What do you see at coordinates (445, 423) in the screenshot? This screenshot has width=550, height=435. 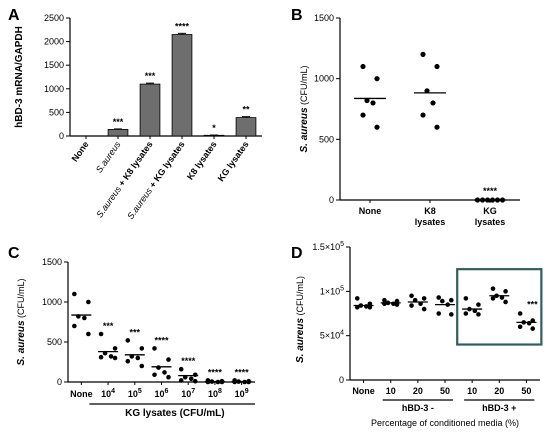 I see `x-axis-title: Percentage of conditioned media (%)` at bounding box center [445, 423].